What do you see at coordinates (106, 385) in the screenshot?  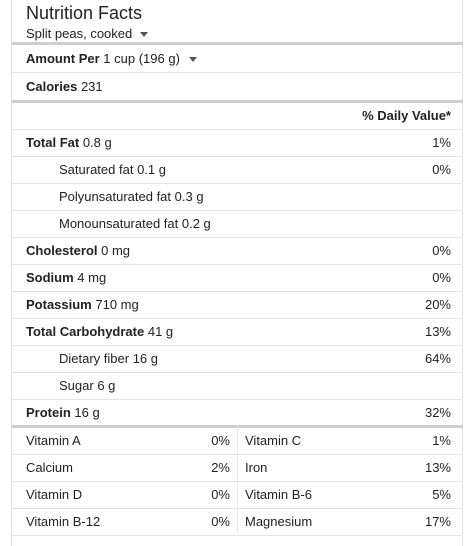 I see `nutrient-amount: 6 g` at bounding box center [106, 385].